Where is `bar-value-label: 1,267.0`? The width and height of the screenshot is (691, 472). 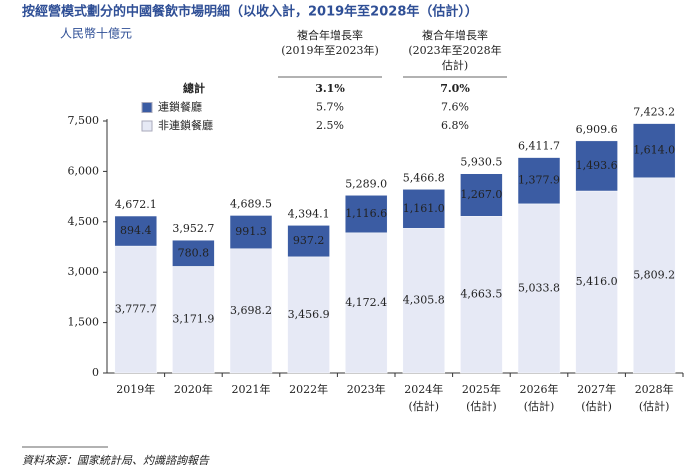
bar-value-label: 1,267.0 is located at coordinates (481, 194).